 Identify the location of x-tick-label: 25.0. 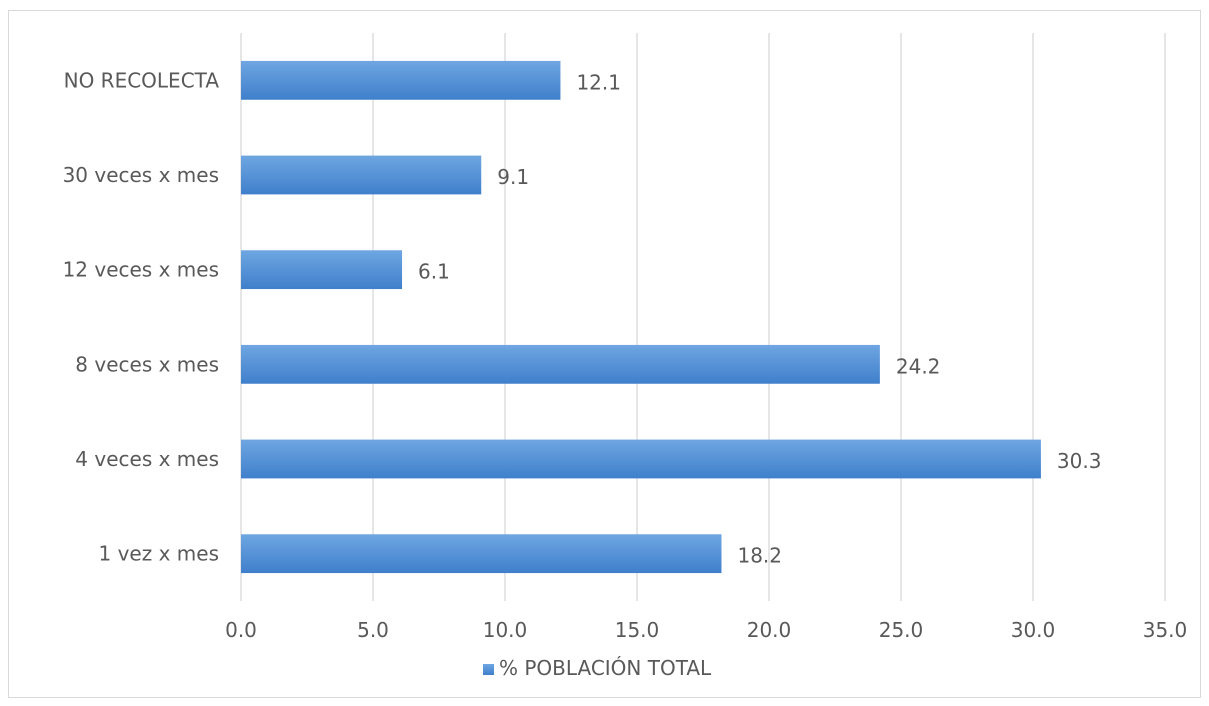
(901, 630).